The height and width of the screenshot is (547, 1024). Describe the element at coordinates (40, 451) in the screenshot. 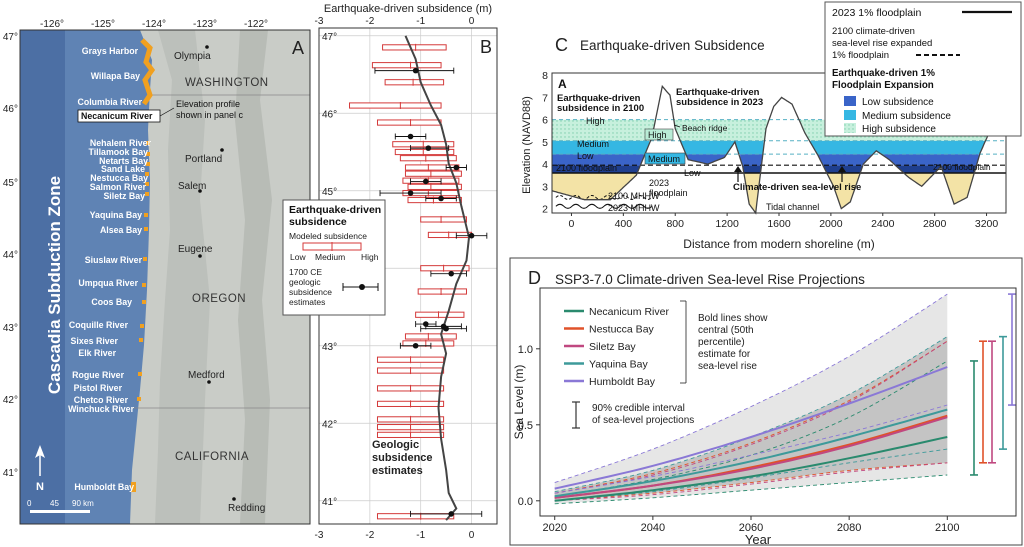

I see `north-arrow-icon` at that location.